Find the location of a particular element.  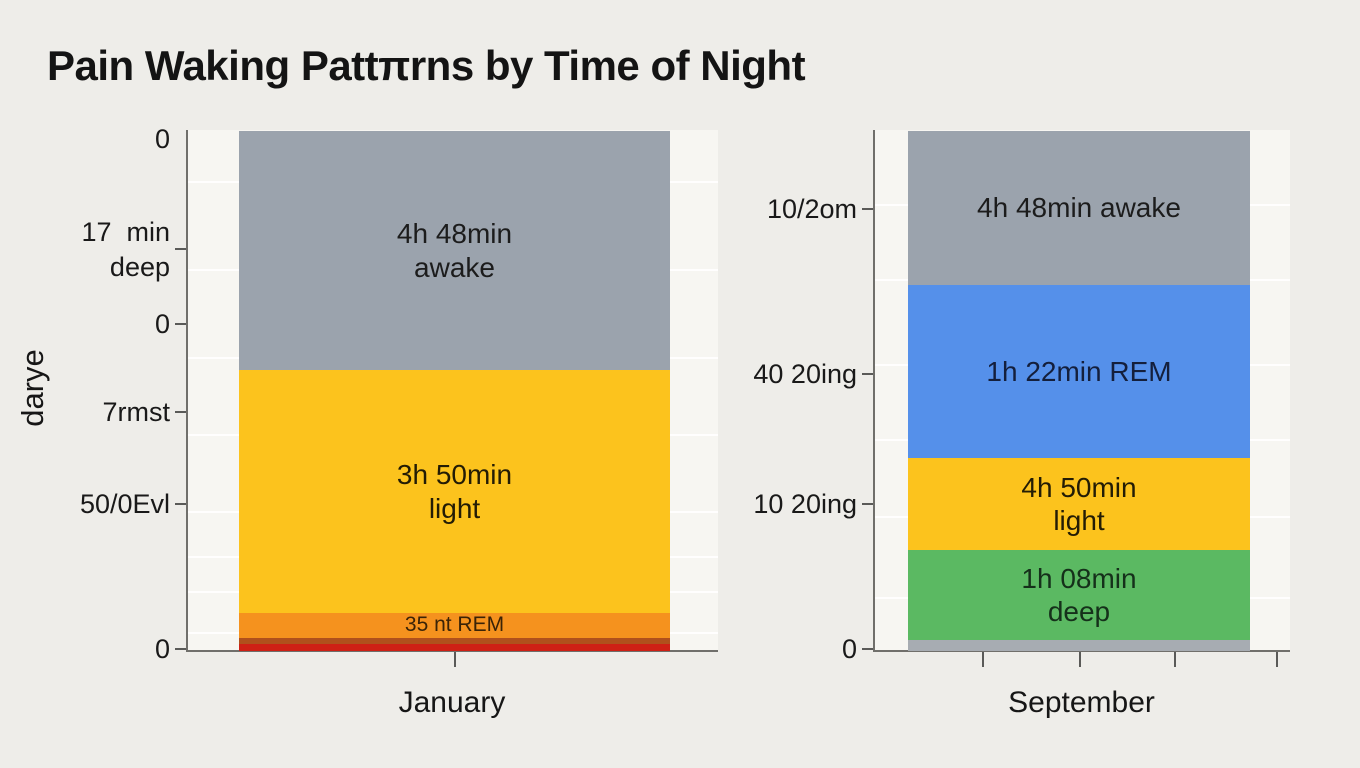

bar-segment-light: 3h 50min light is located at coordinates (454, 491).